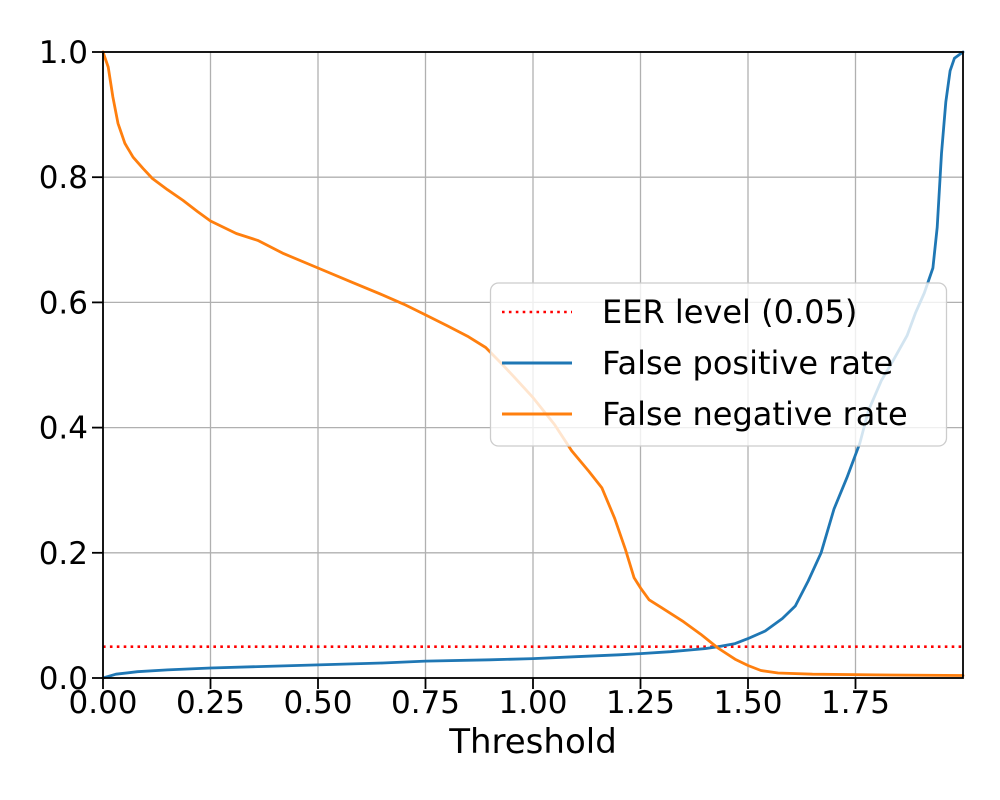  I want to click on x-axis-label: Threshold, so click(532, 742).